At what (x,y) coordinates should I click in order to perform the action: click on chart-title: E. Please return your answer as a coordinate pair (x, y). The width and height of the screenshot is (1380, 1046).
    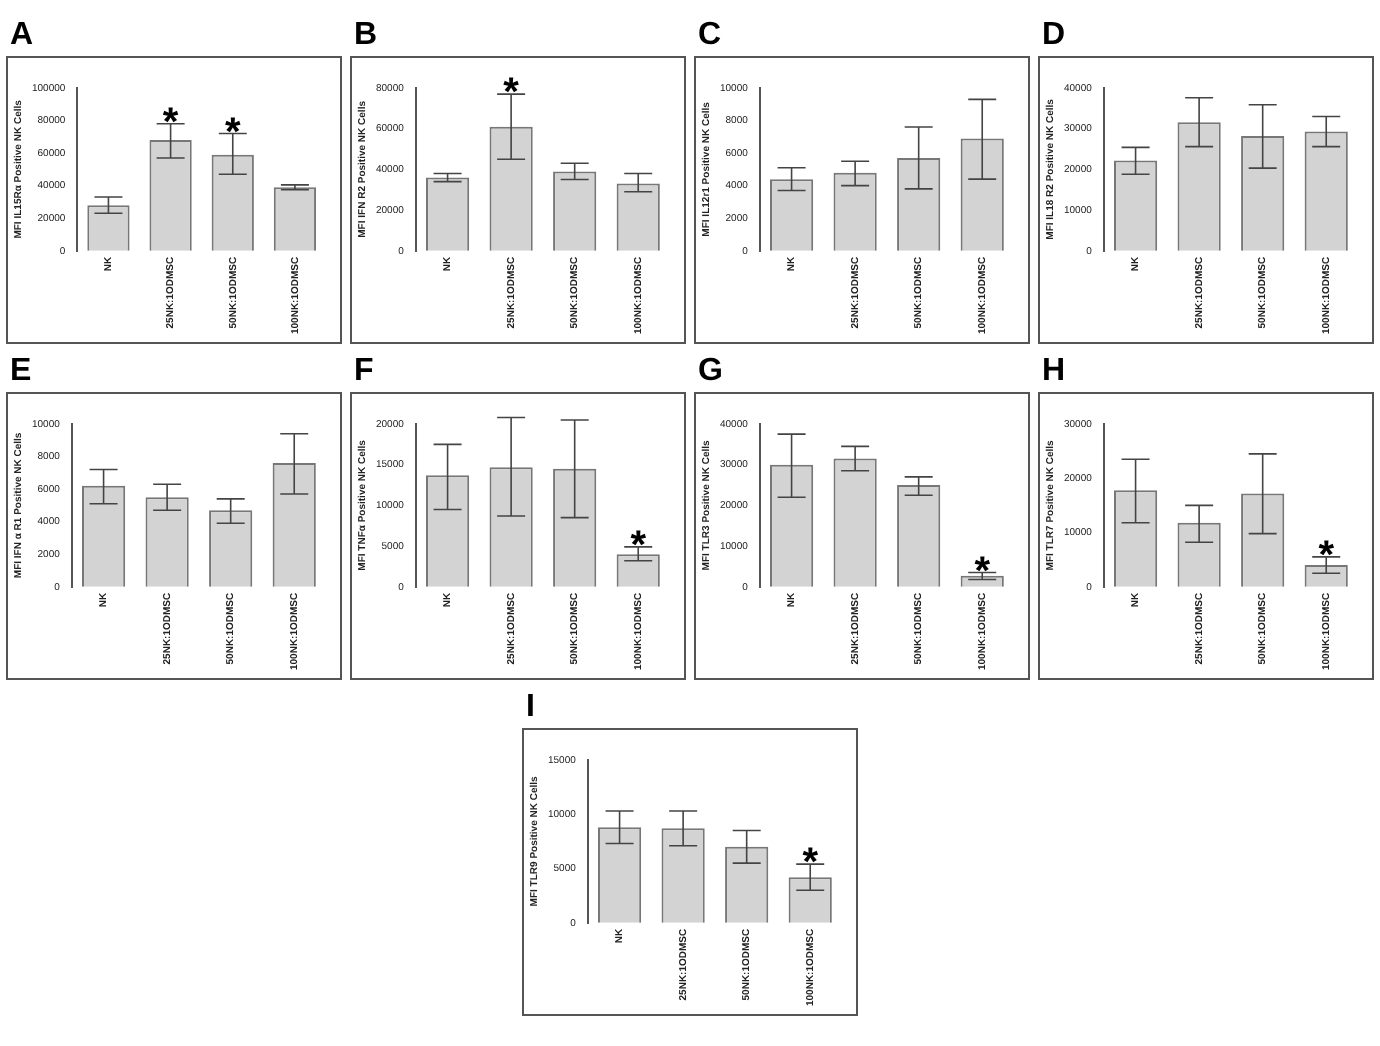
    Looking at the image, I should click on (21, 372).